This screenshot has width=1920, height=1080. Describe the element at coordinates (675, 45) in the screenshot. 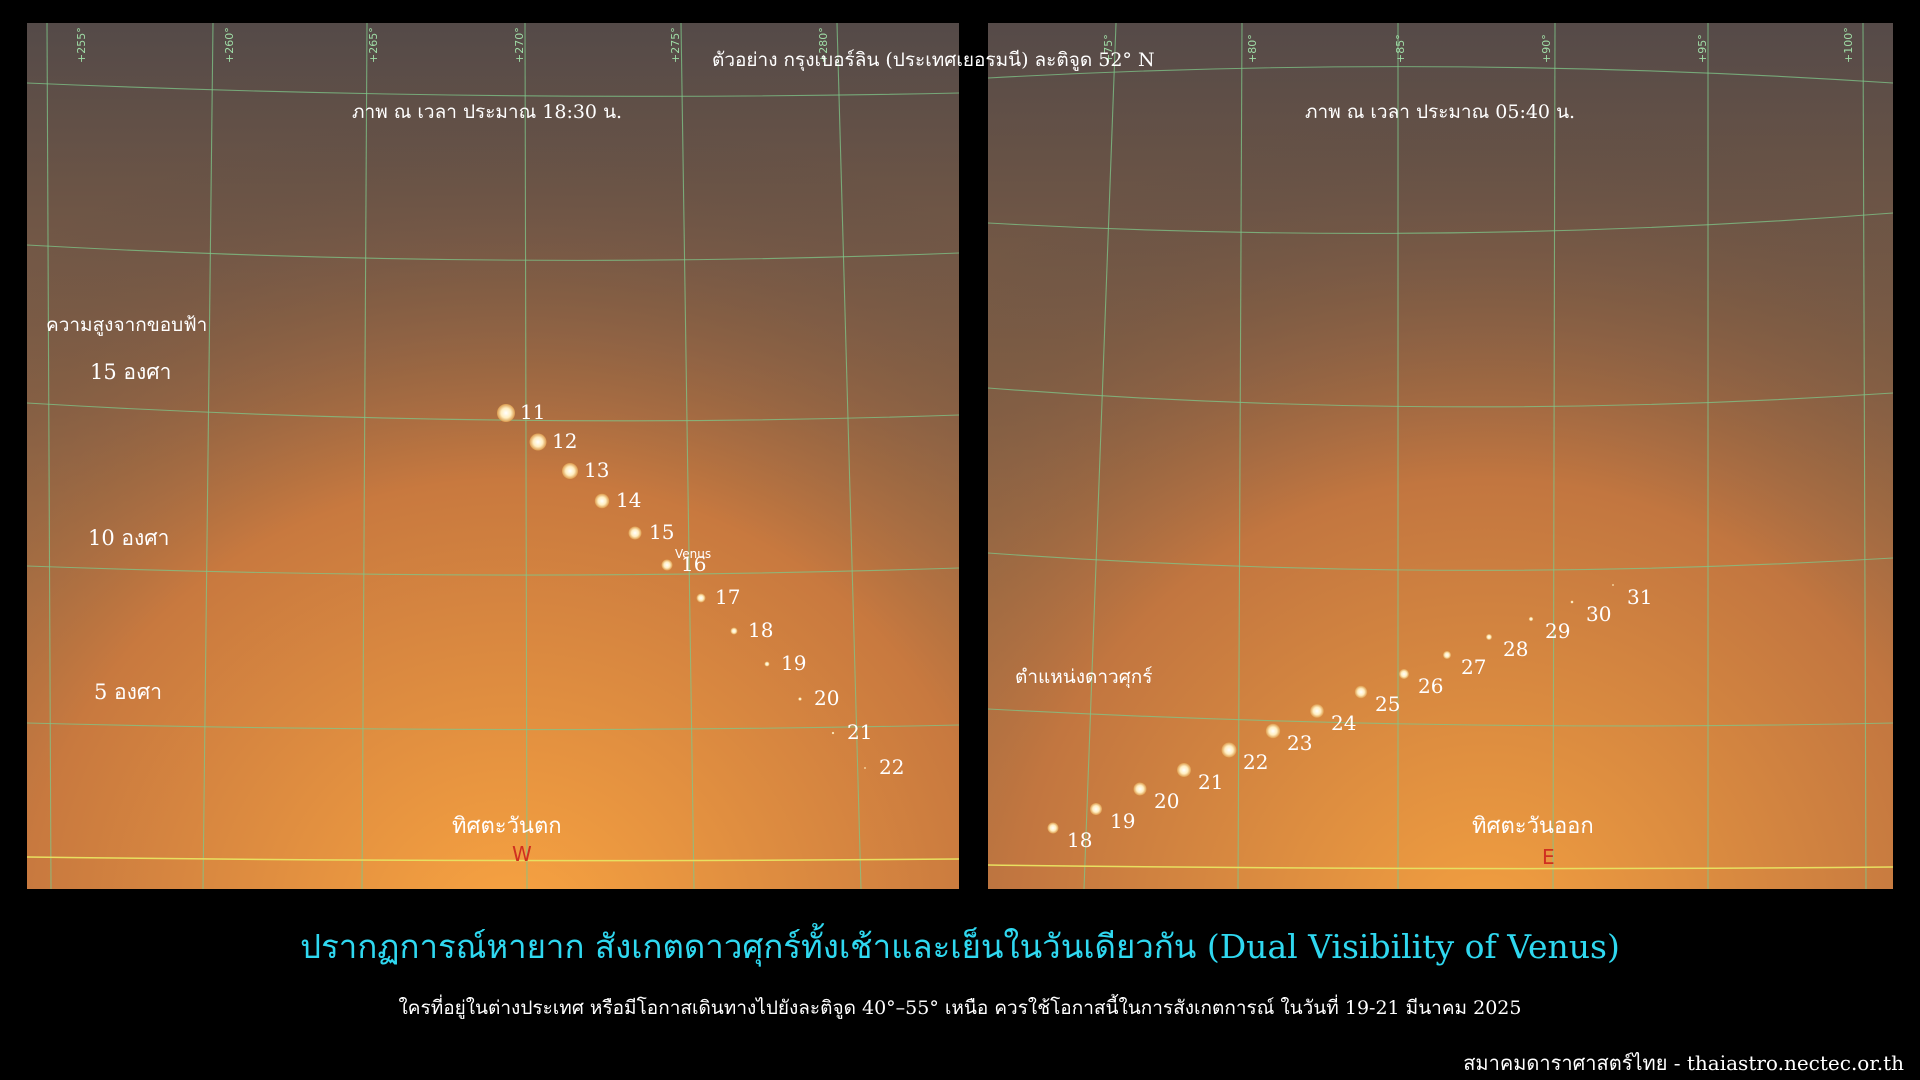

I see `azimuth-tick-label: +275°` at that location.